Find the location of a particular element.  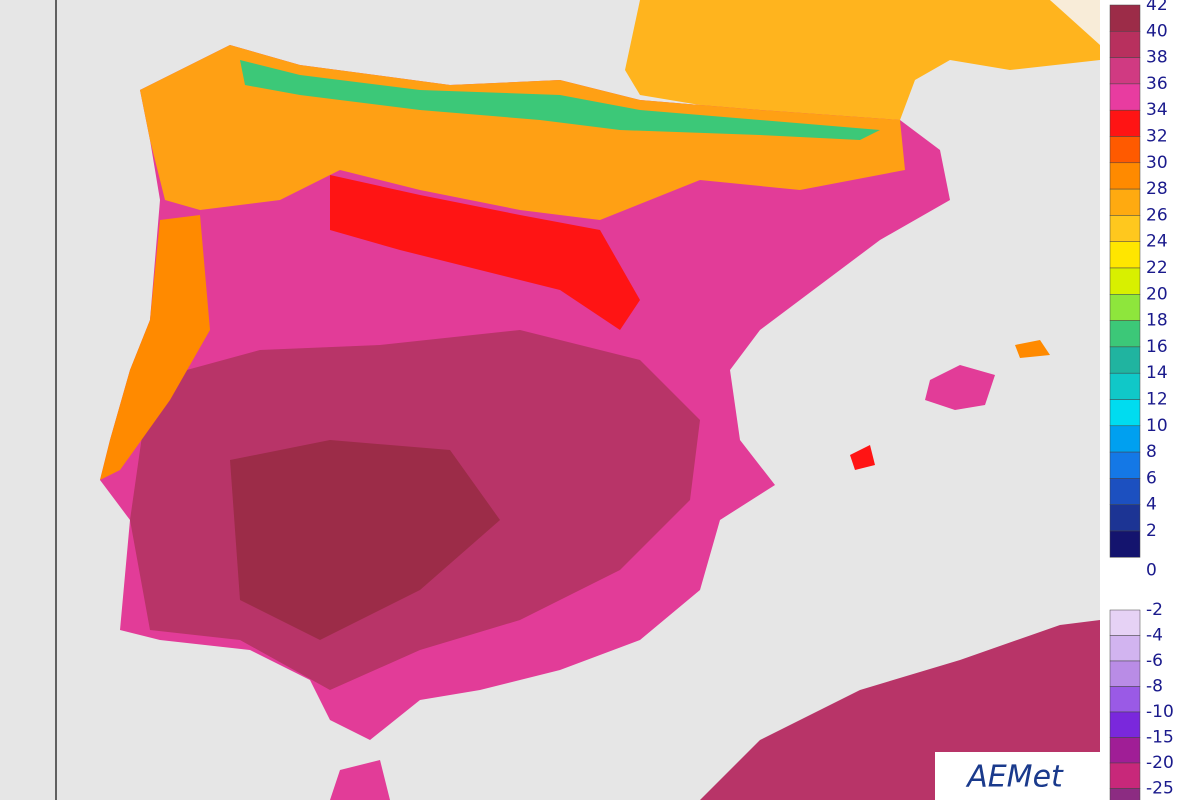

legend-label: 22 is located at coordinates (1157, 268).